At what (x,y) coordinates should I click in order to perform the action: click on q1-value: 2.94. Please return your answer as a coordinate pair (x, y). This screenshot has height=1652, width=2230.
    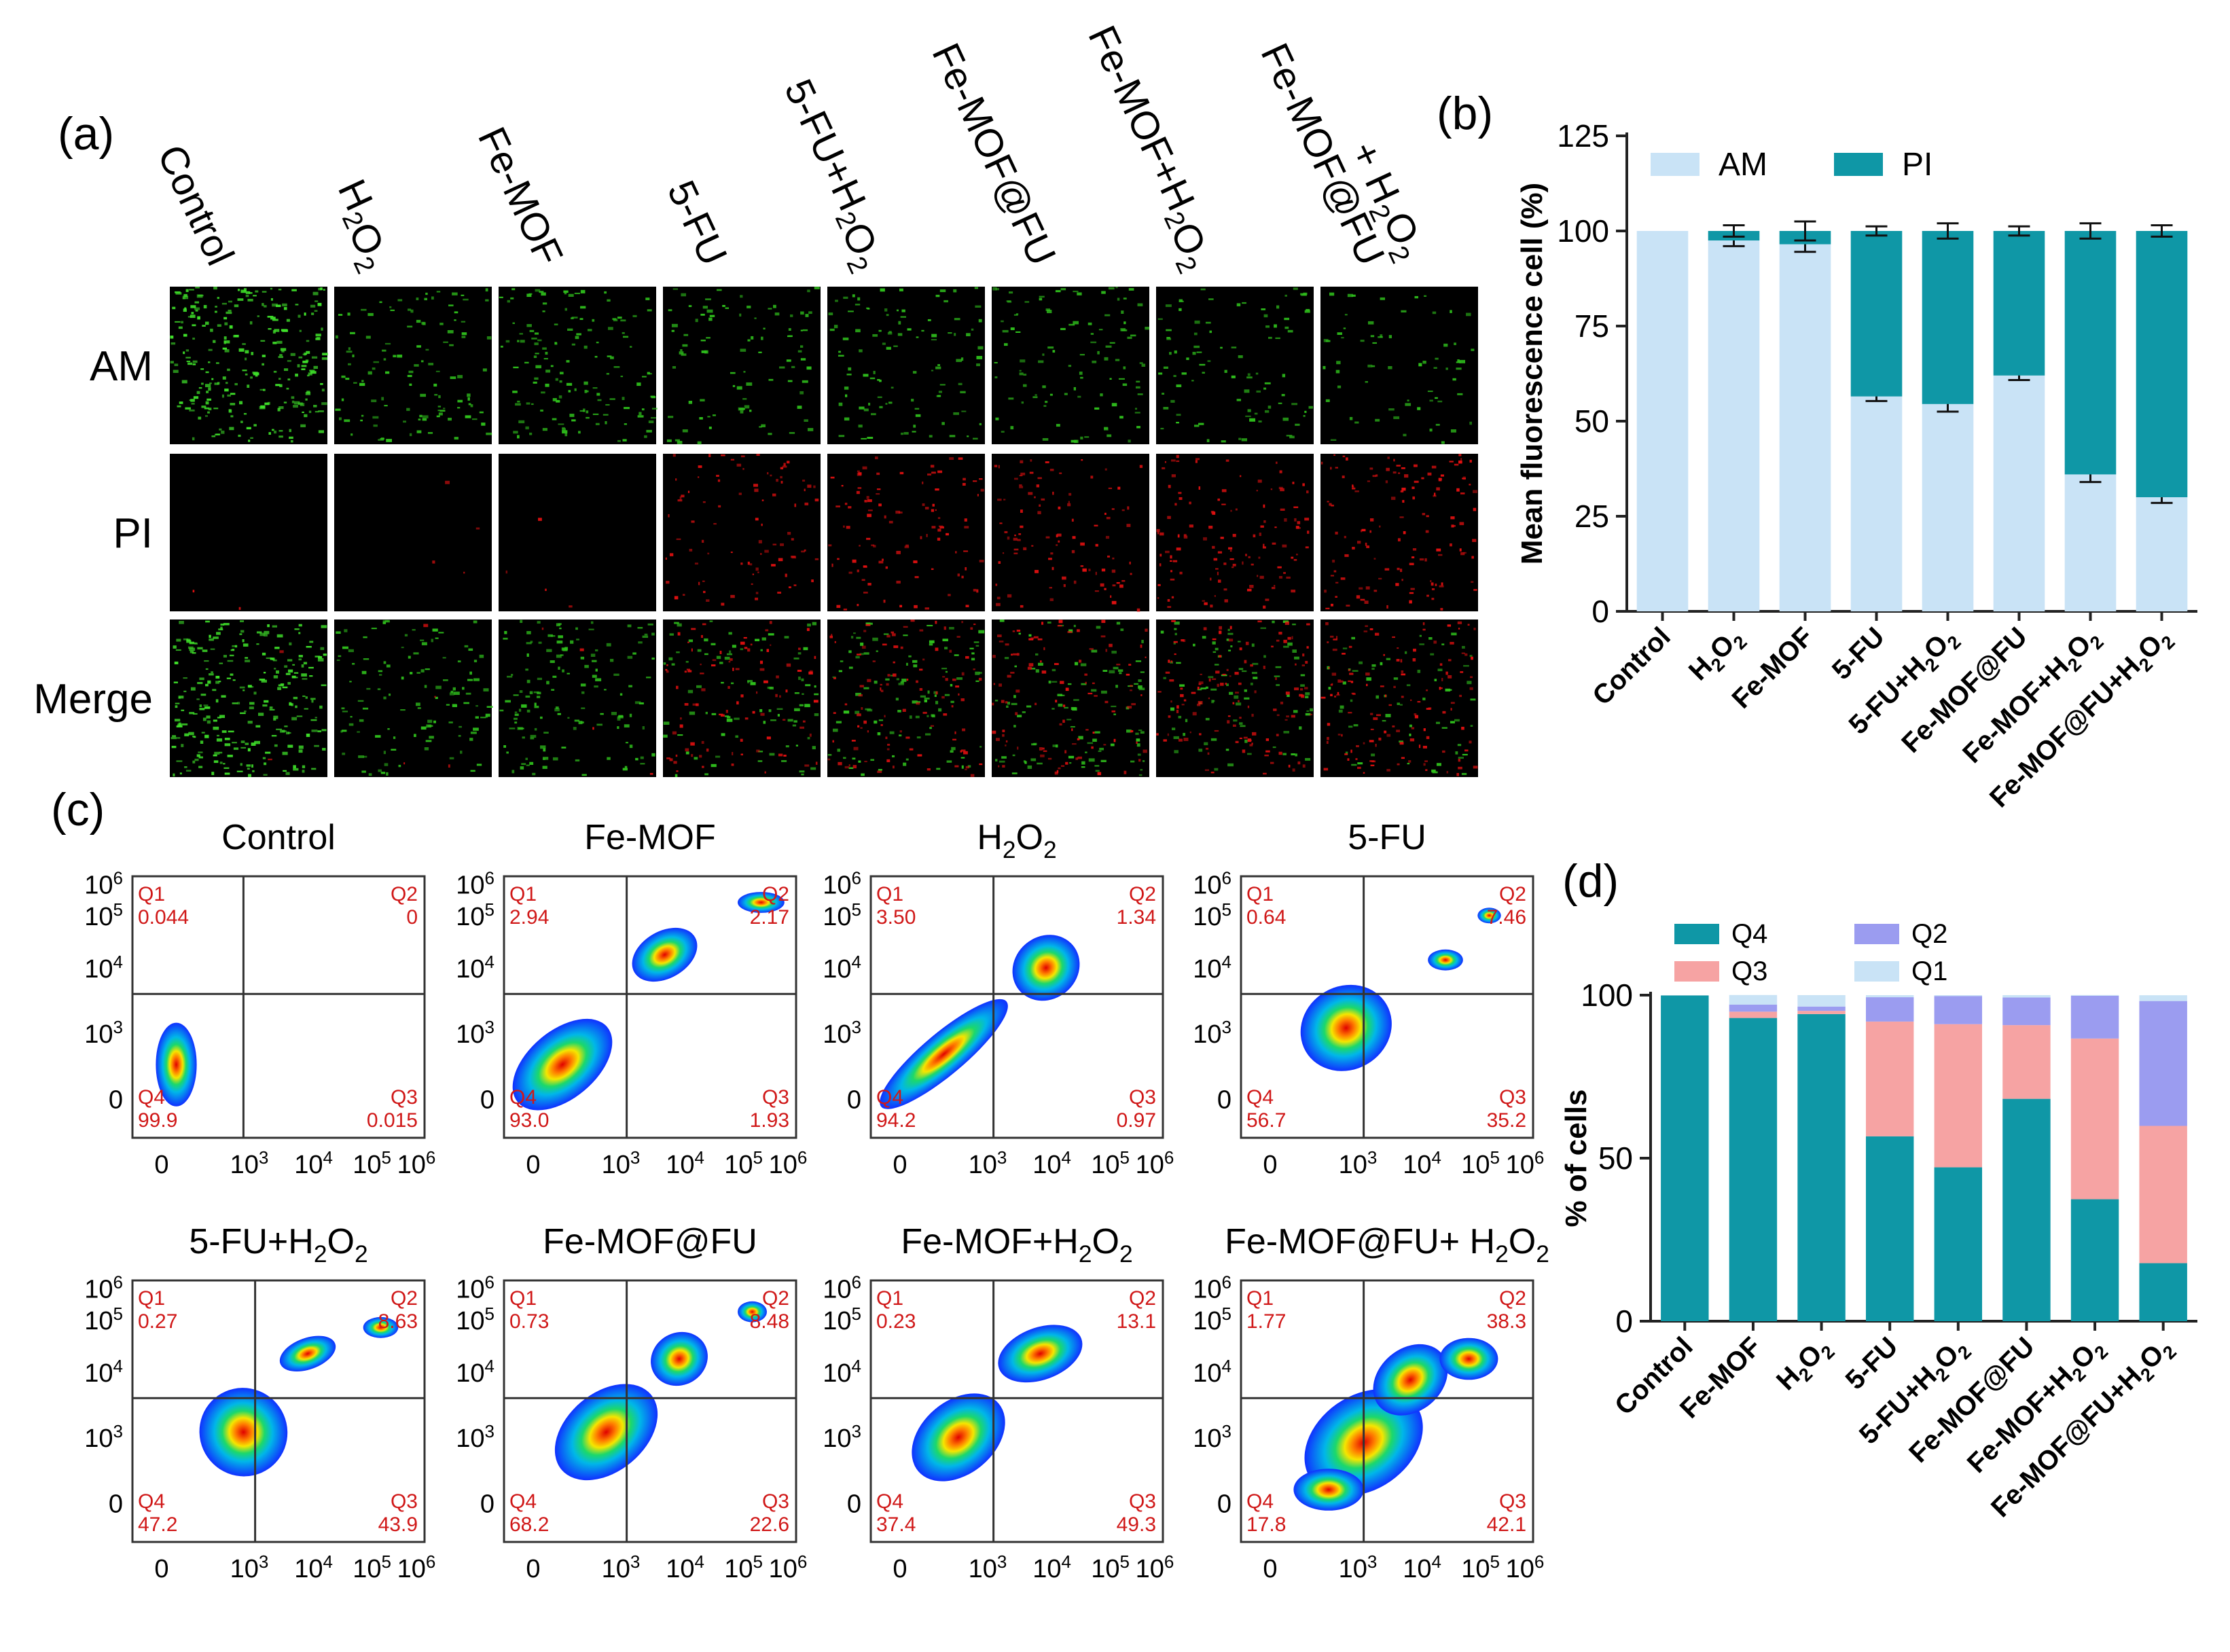
    Looking at the image, I should click on (529, 917).